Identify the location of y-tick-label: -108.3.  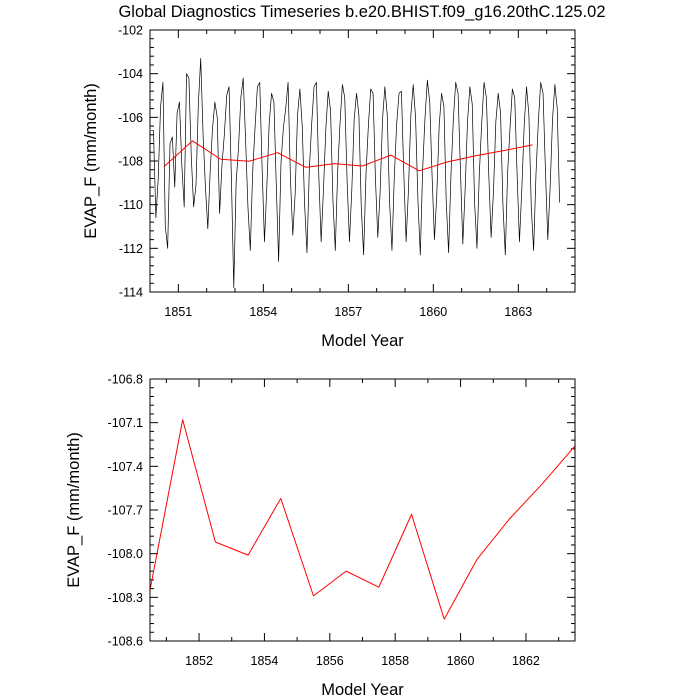
(125, 598).